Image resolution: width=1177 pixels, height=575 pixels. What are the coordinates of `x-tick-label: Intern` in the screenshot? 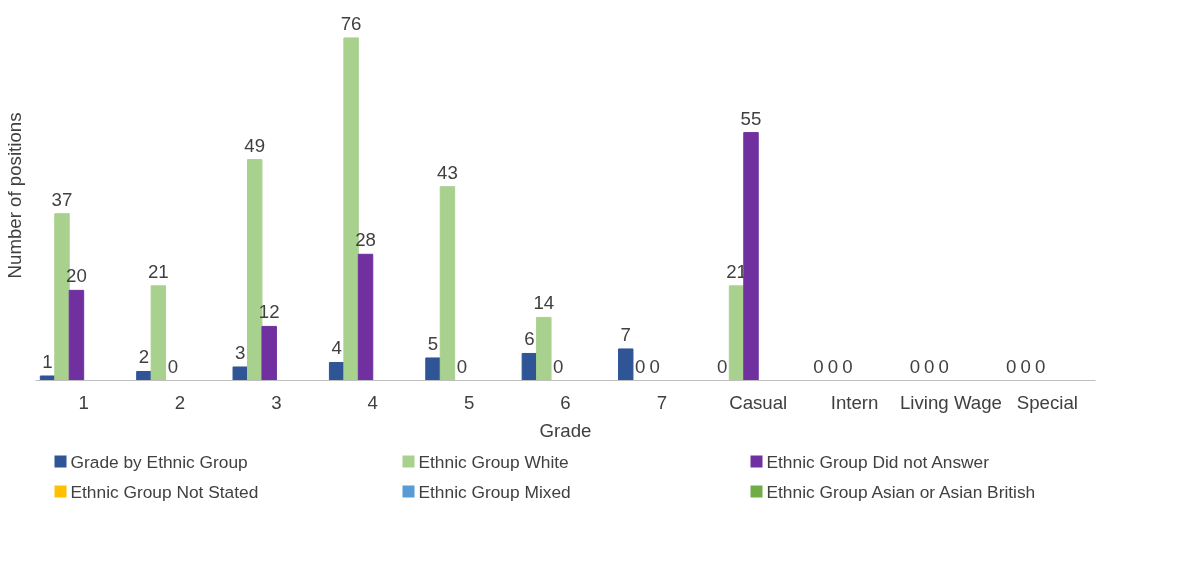 It's located at (854, 402).